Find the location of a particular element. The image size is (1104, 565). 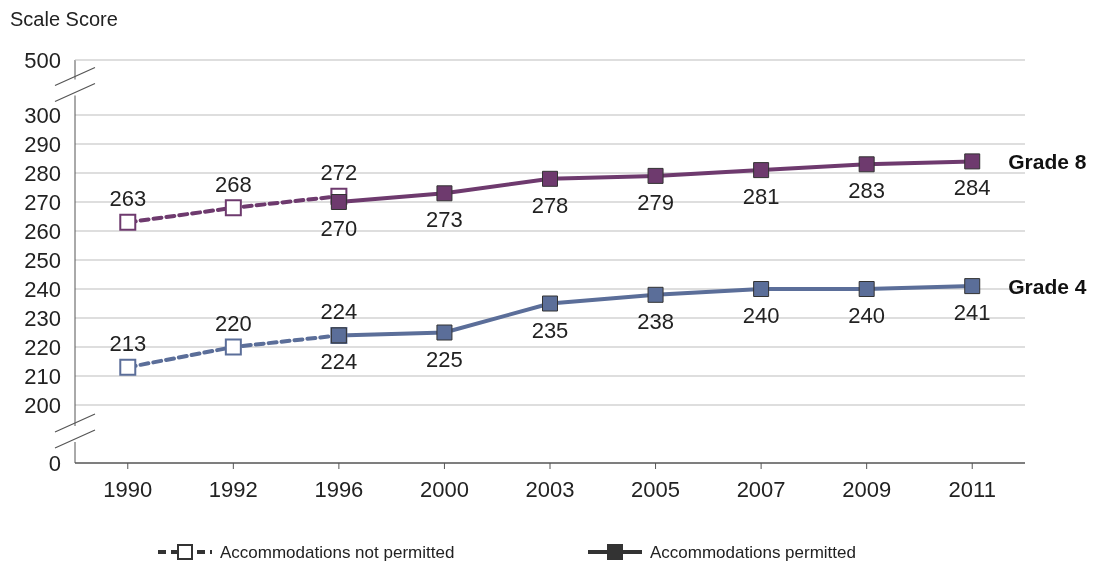

data-label: 284 is located at coordinates (972, 188).